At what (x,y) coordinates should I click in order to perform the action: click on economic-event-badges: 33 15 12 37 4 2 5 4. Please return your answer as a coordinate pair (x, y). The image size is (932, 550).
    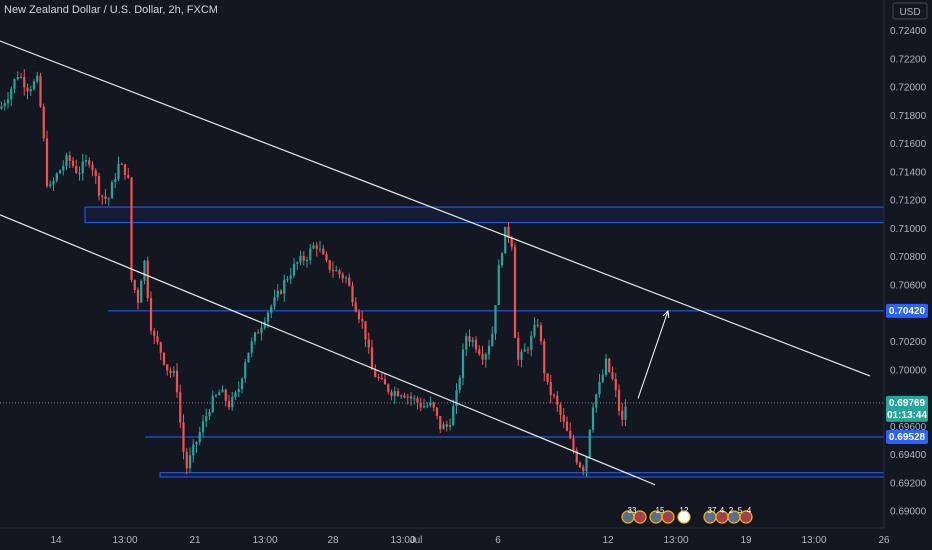
    Looking at the image, I should click on (687, 515).